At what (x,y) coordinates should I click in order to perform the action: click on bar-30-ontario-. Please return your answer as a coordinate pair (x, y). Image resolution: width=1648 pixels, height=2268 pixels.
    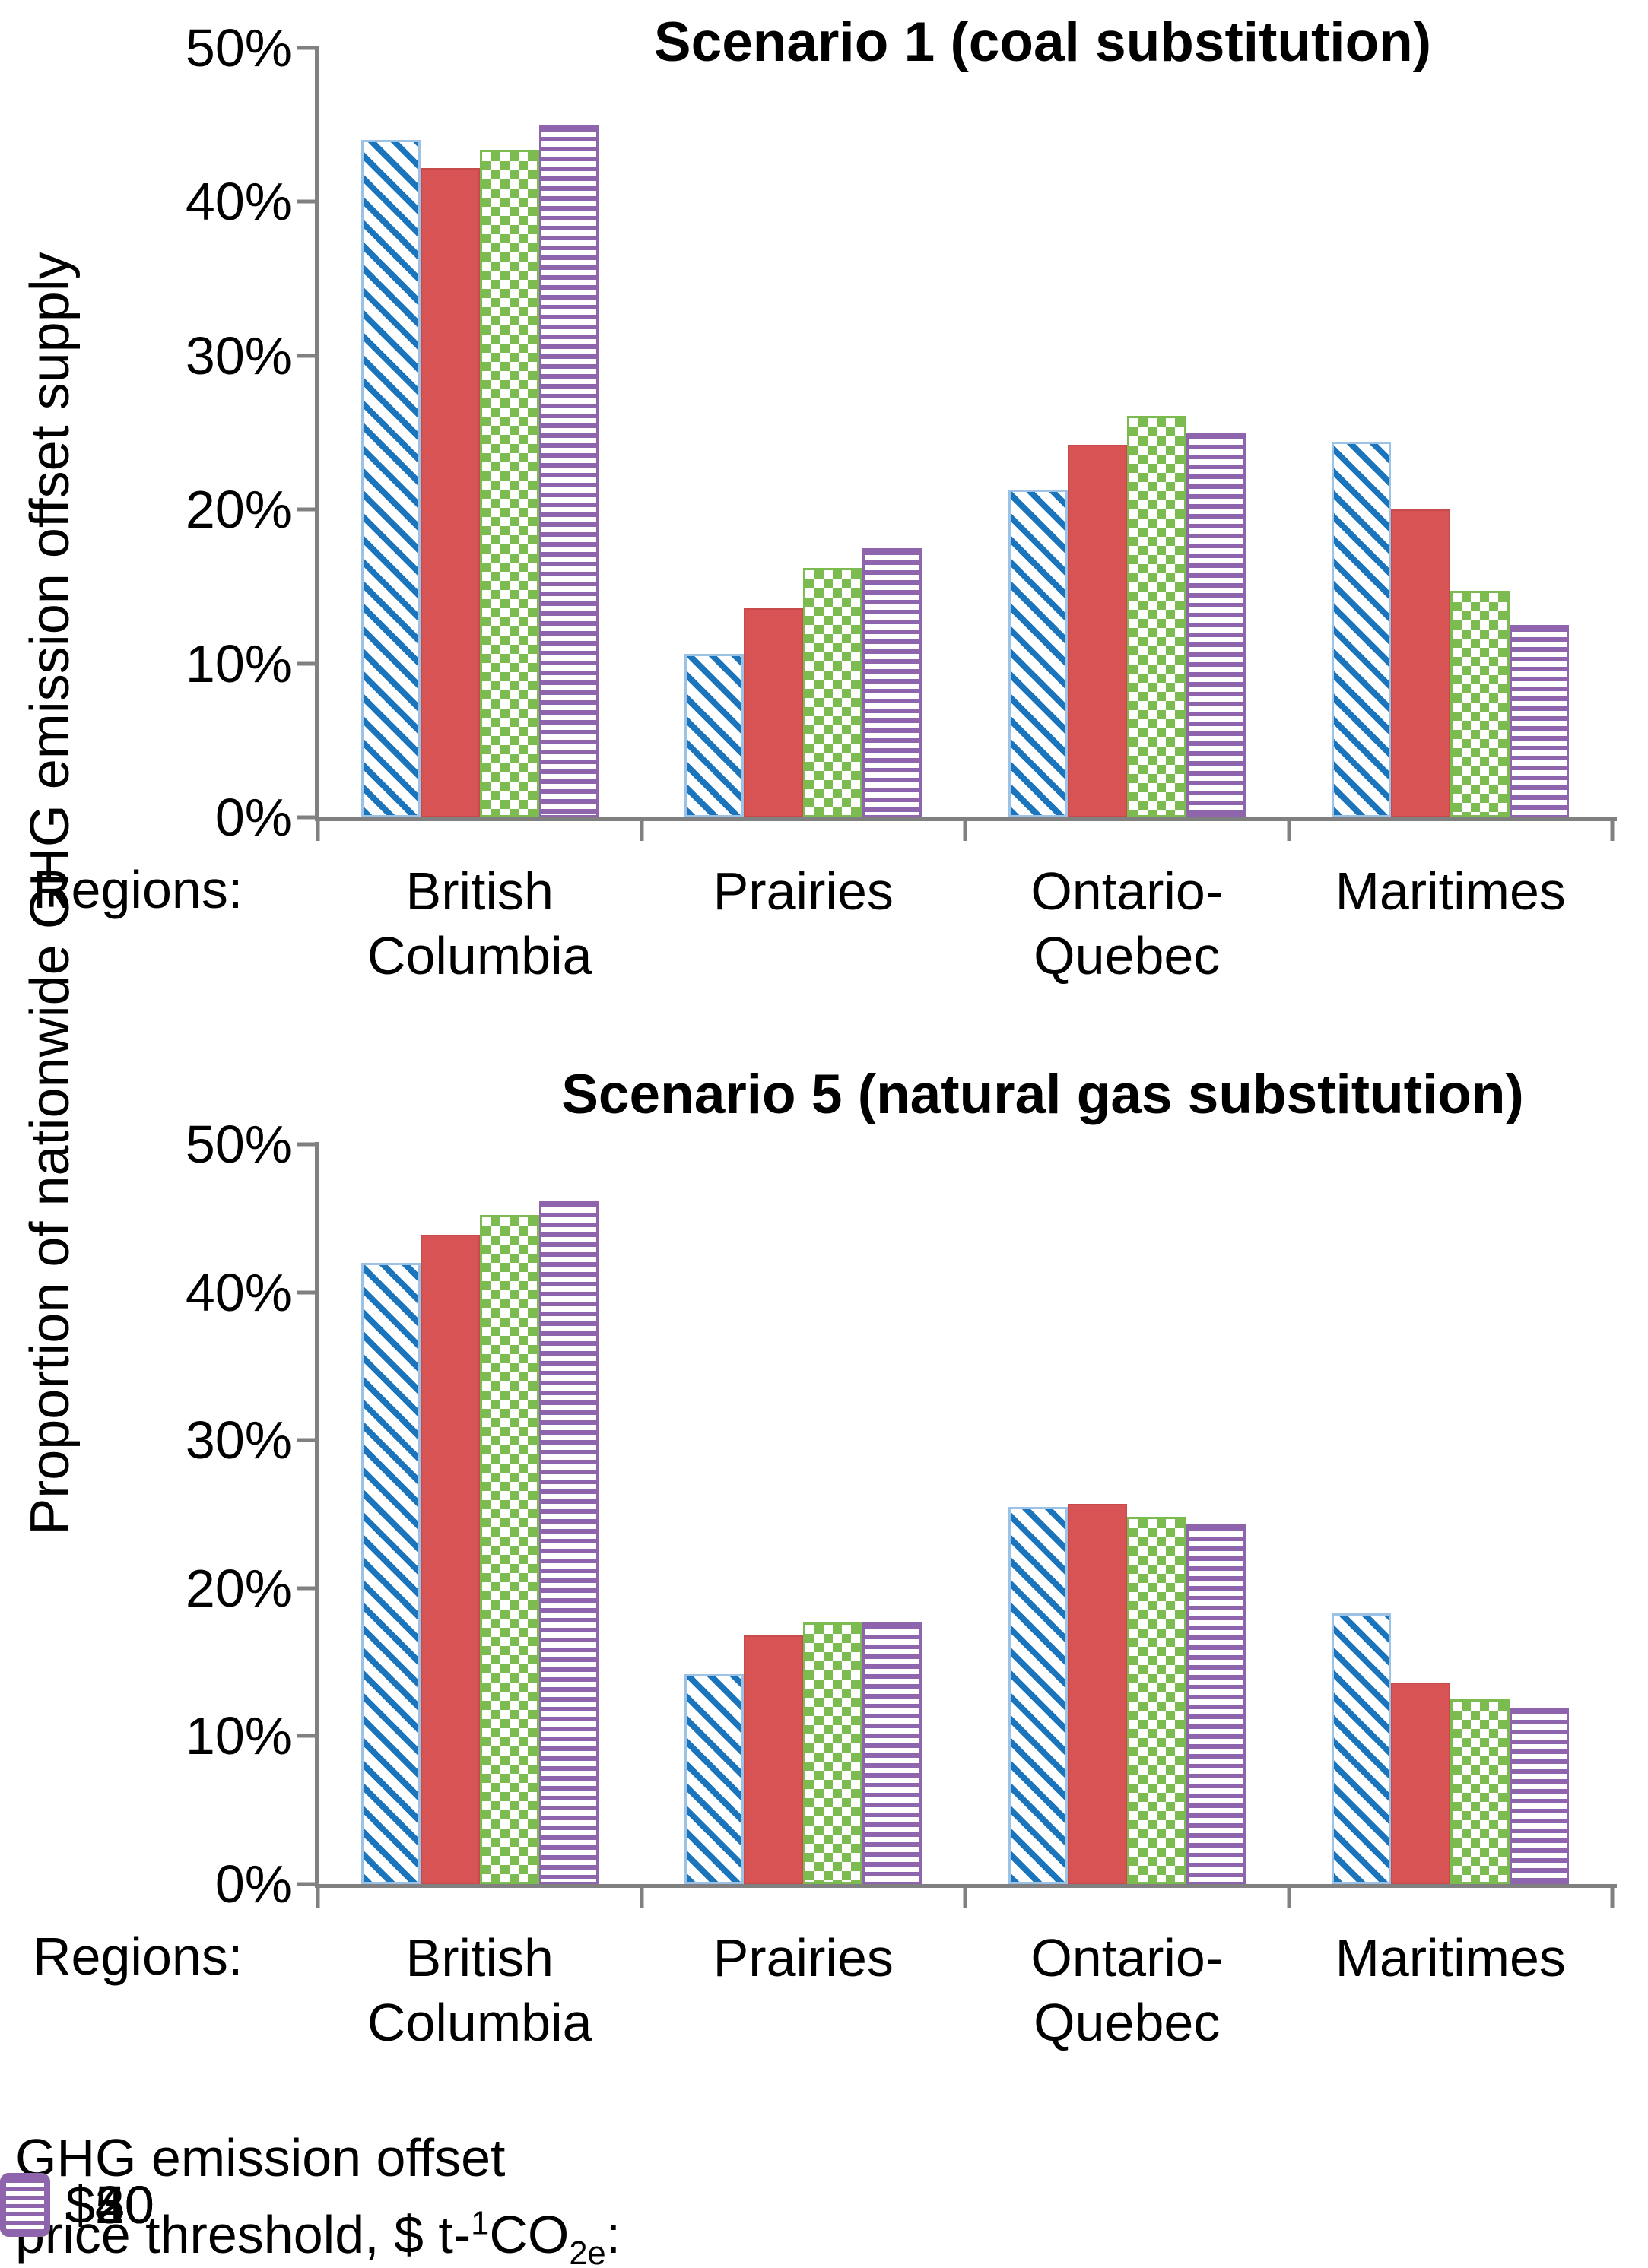
    Looking at the image, I should click on (1097, 1693).